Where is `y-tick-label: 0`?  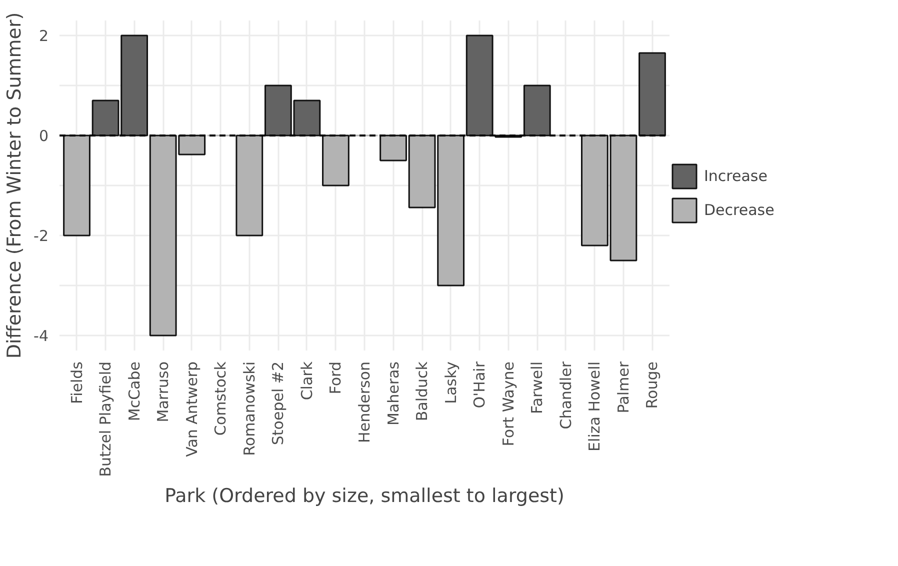
y-tick-label: 0 is located at coordinates (43, 136).